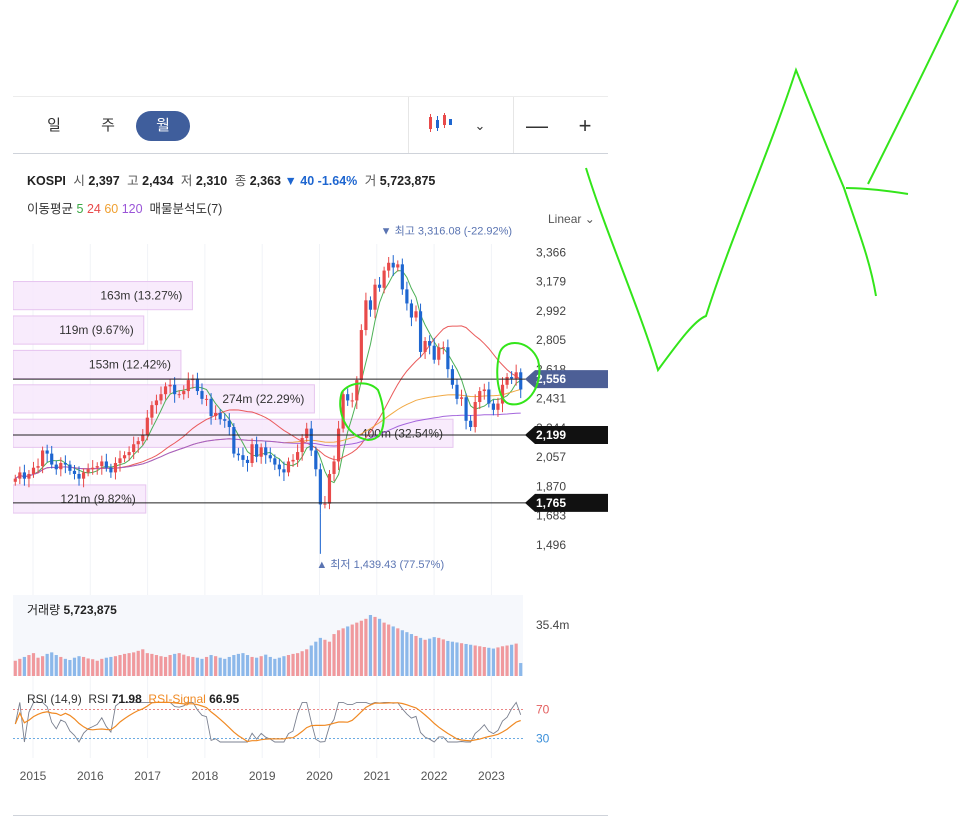 The image size is (964, 834). Describe the element at coordinates (268, 446) in the screenshot. I see `ma-120-line` at that location.